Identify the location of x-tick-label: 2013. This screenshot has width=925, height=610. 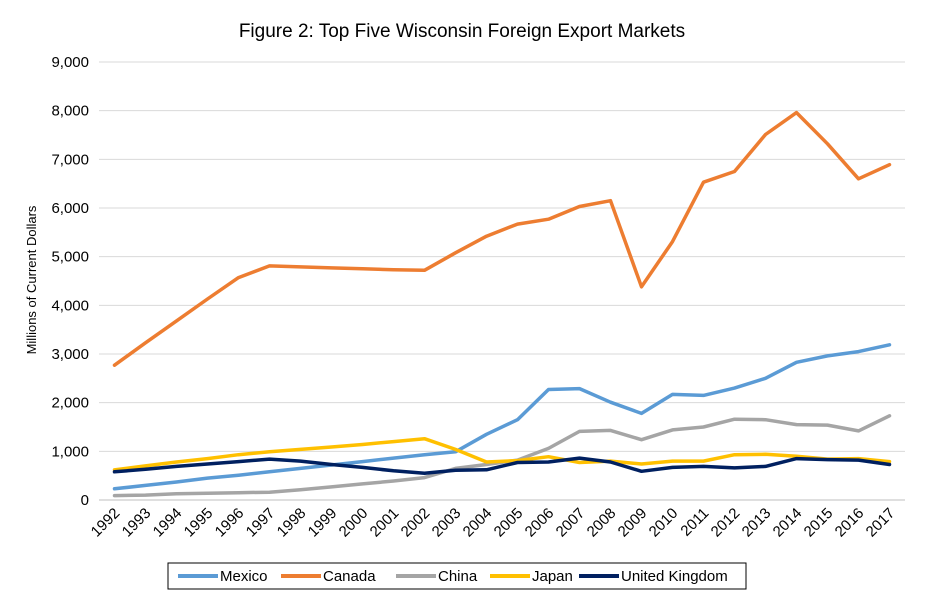
(757, 523).